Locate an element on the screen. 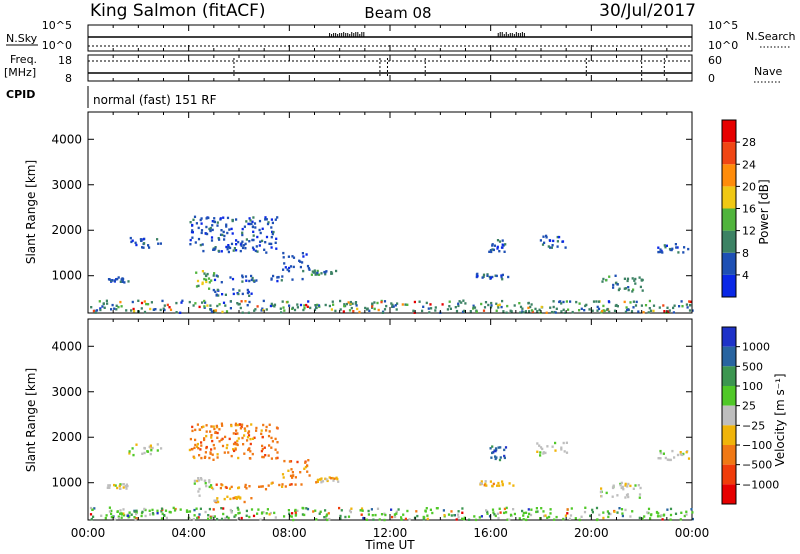 The image size is (800, 554). cpid-value: normal (fast) 151 RF is located at coordinates (155, 100).